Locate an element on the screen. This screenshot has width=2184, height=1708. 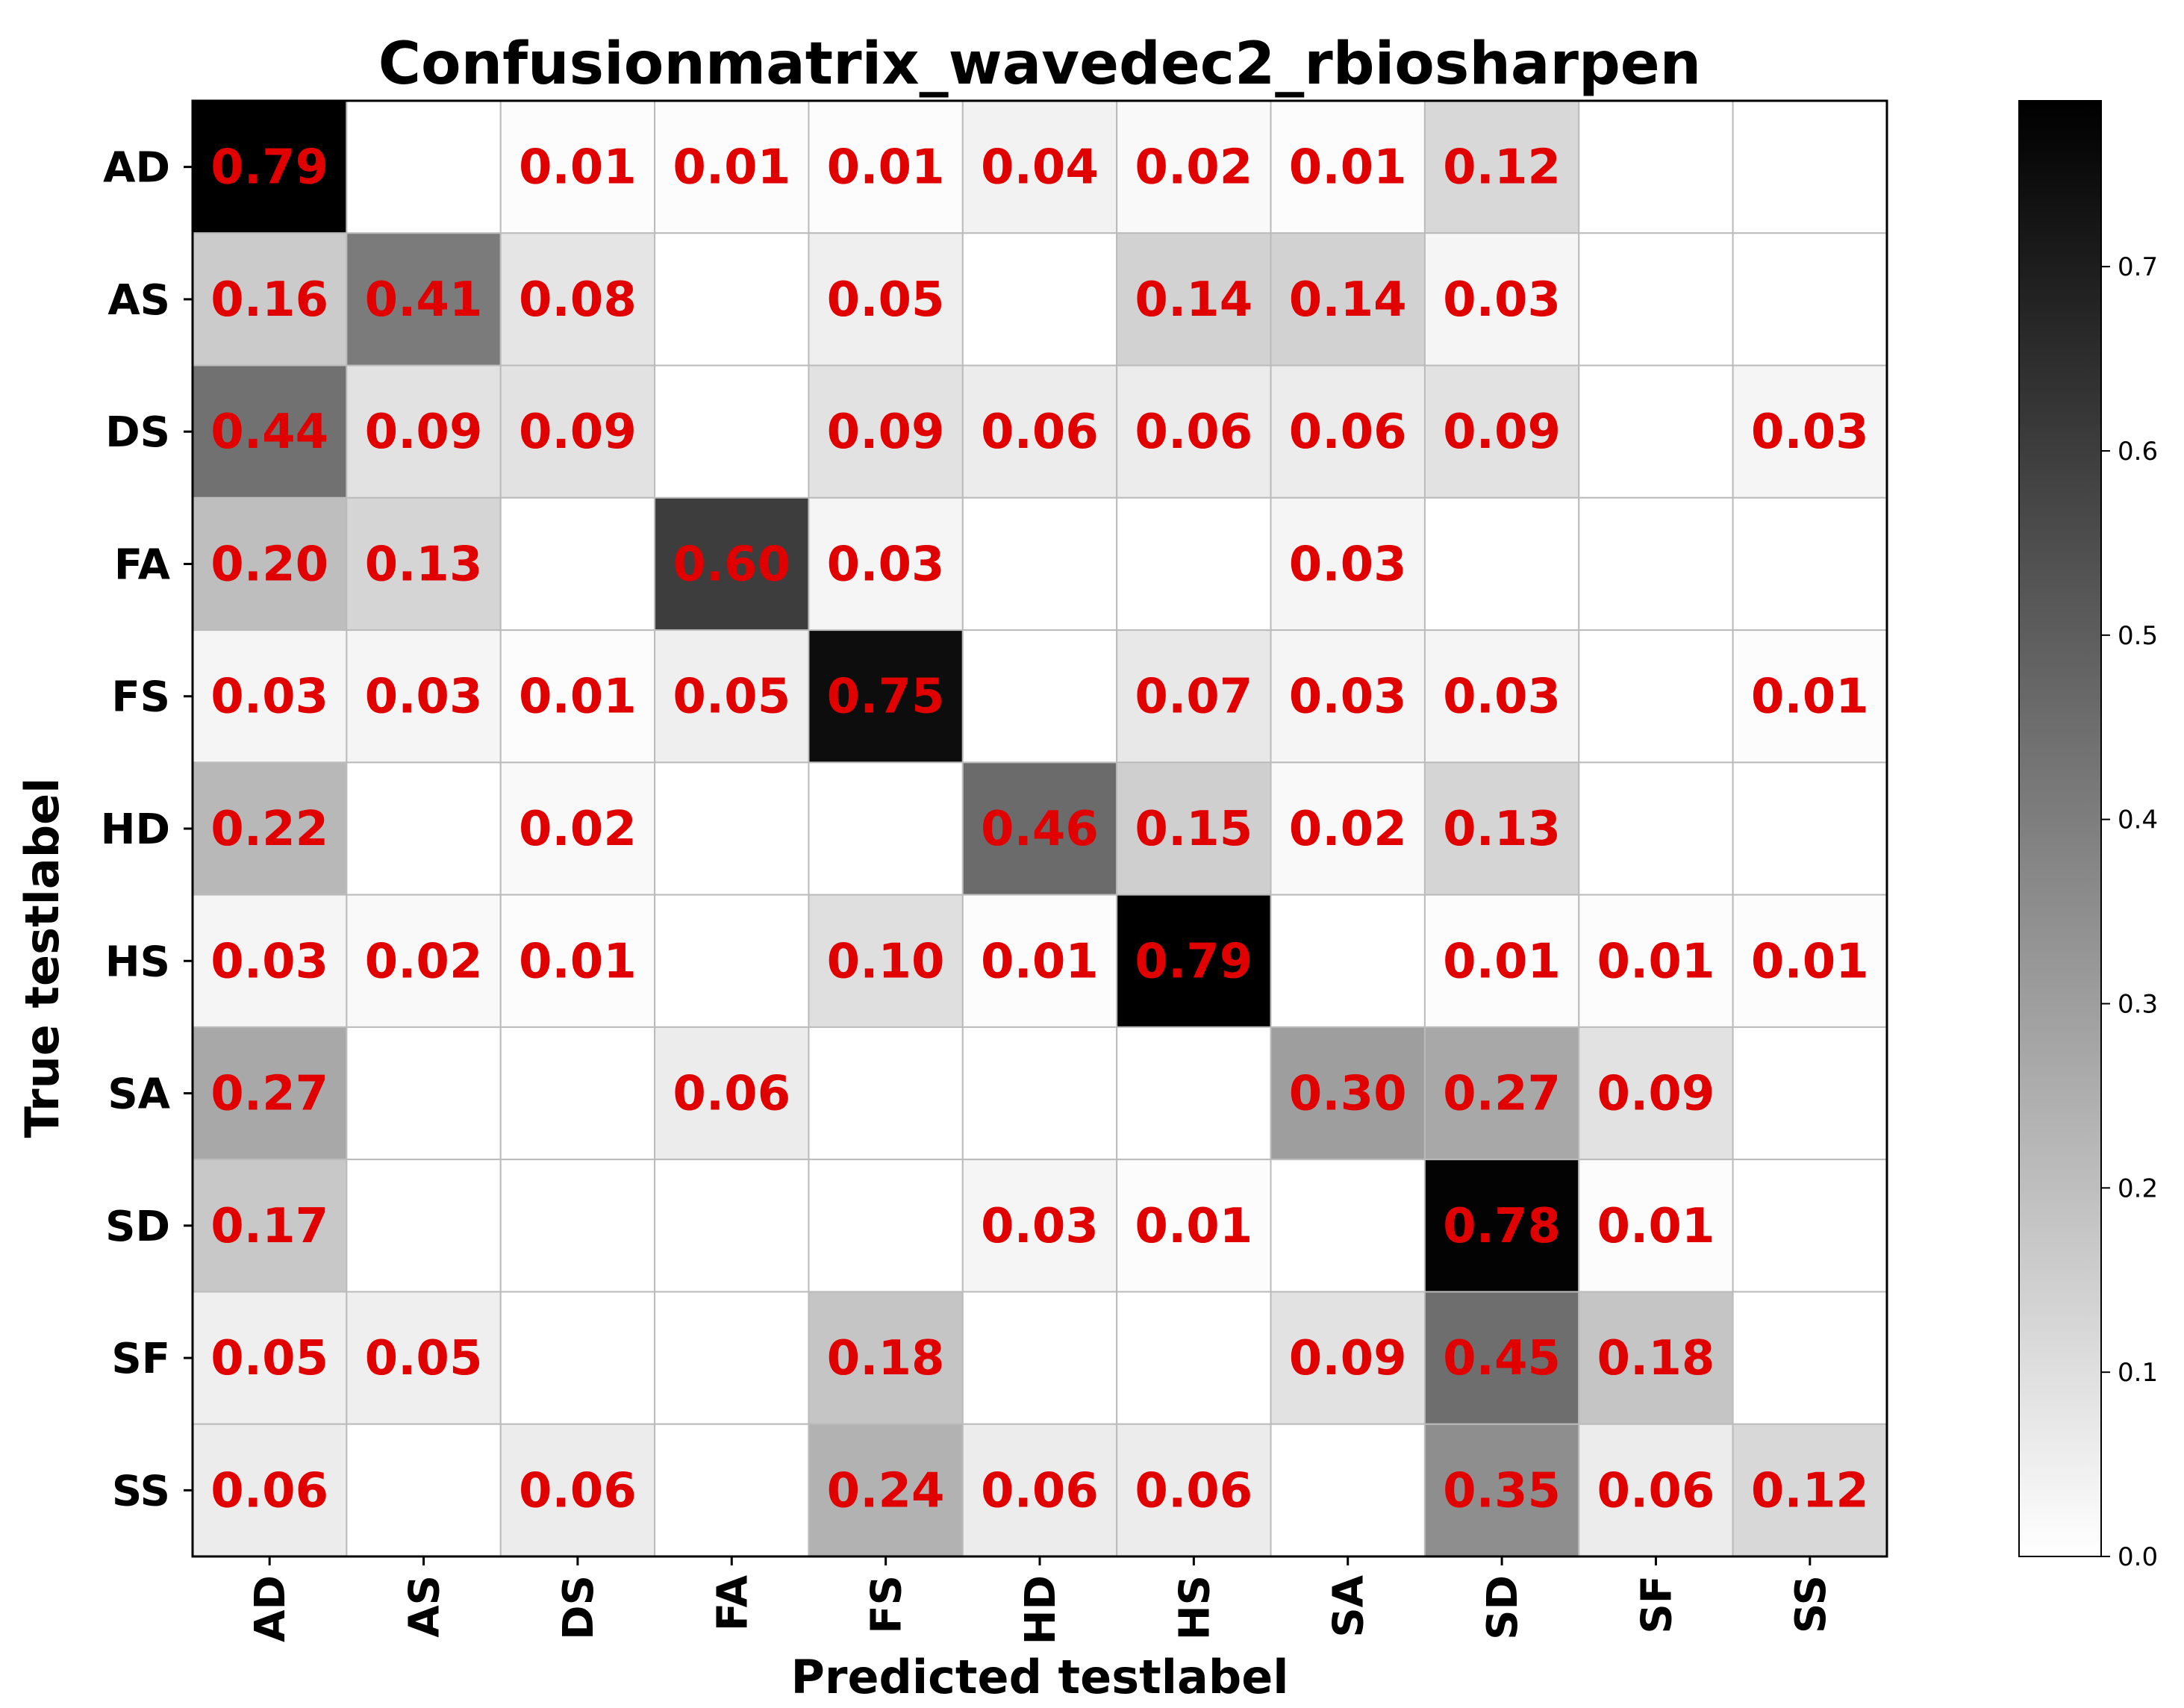
x-tick-label: DS is located at coordinates (579, 1607).